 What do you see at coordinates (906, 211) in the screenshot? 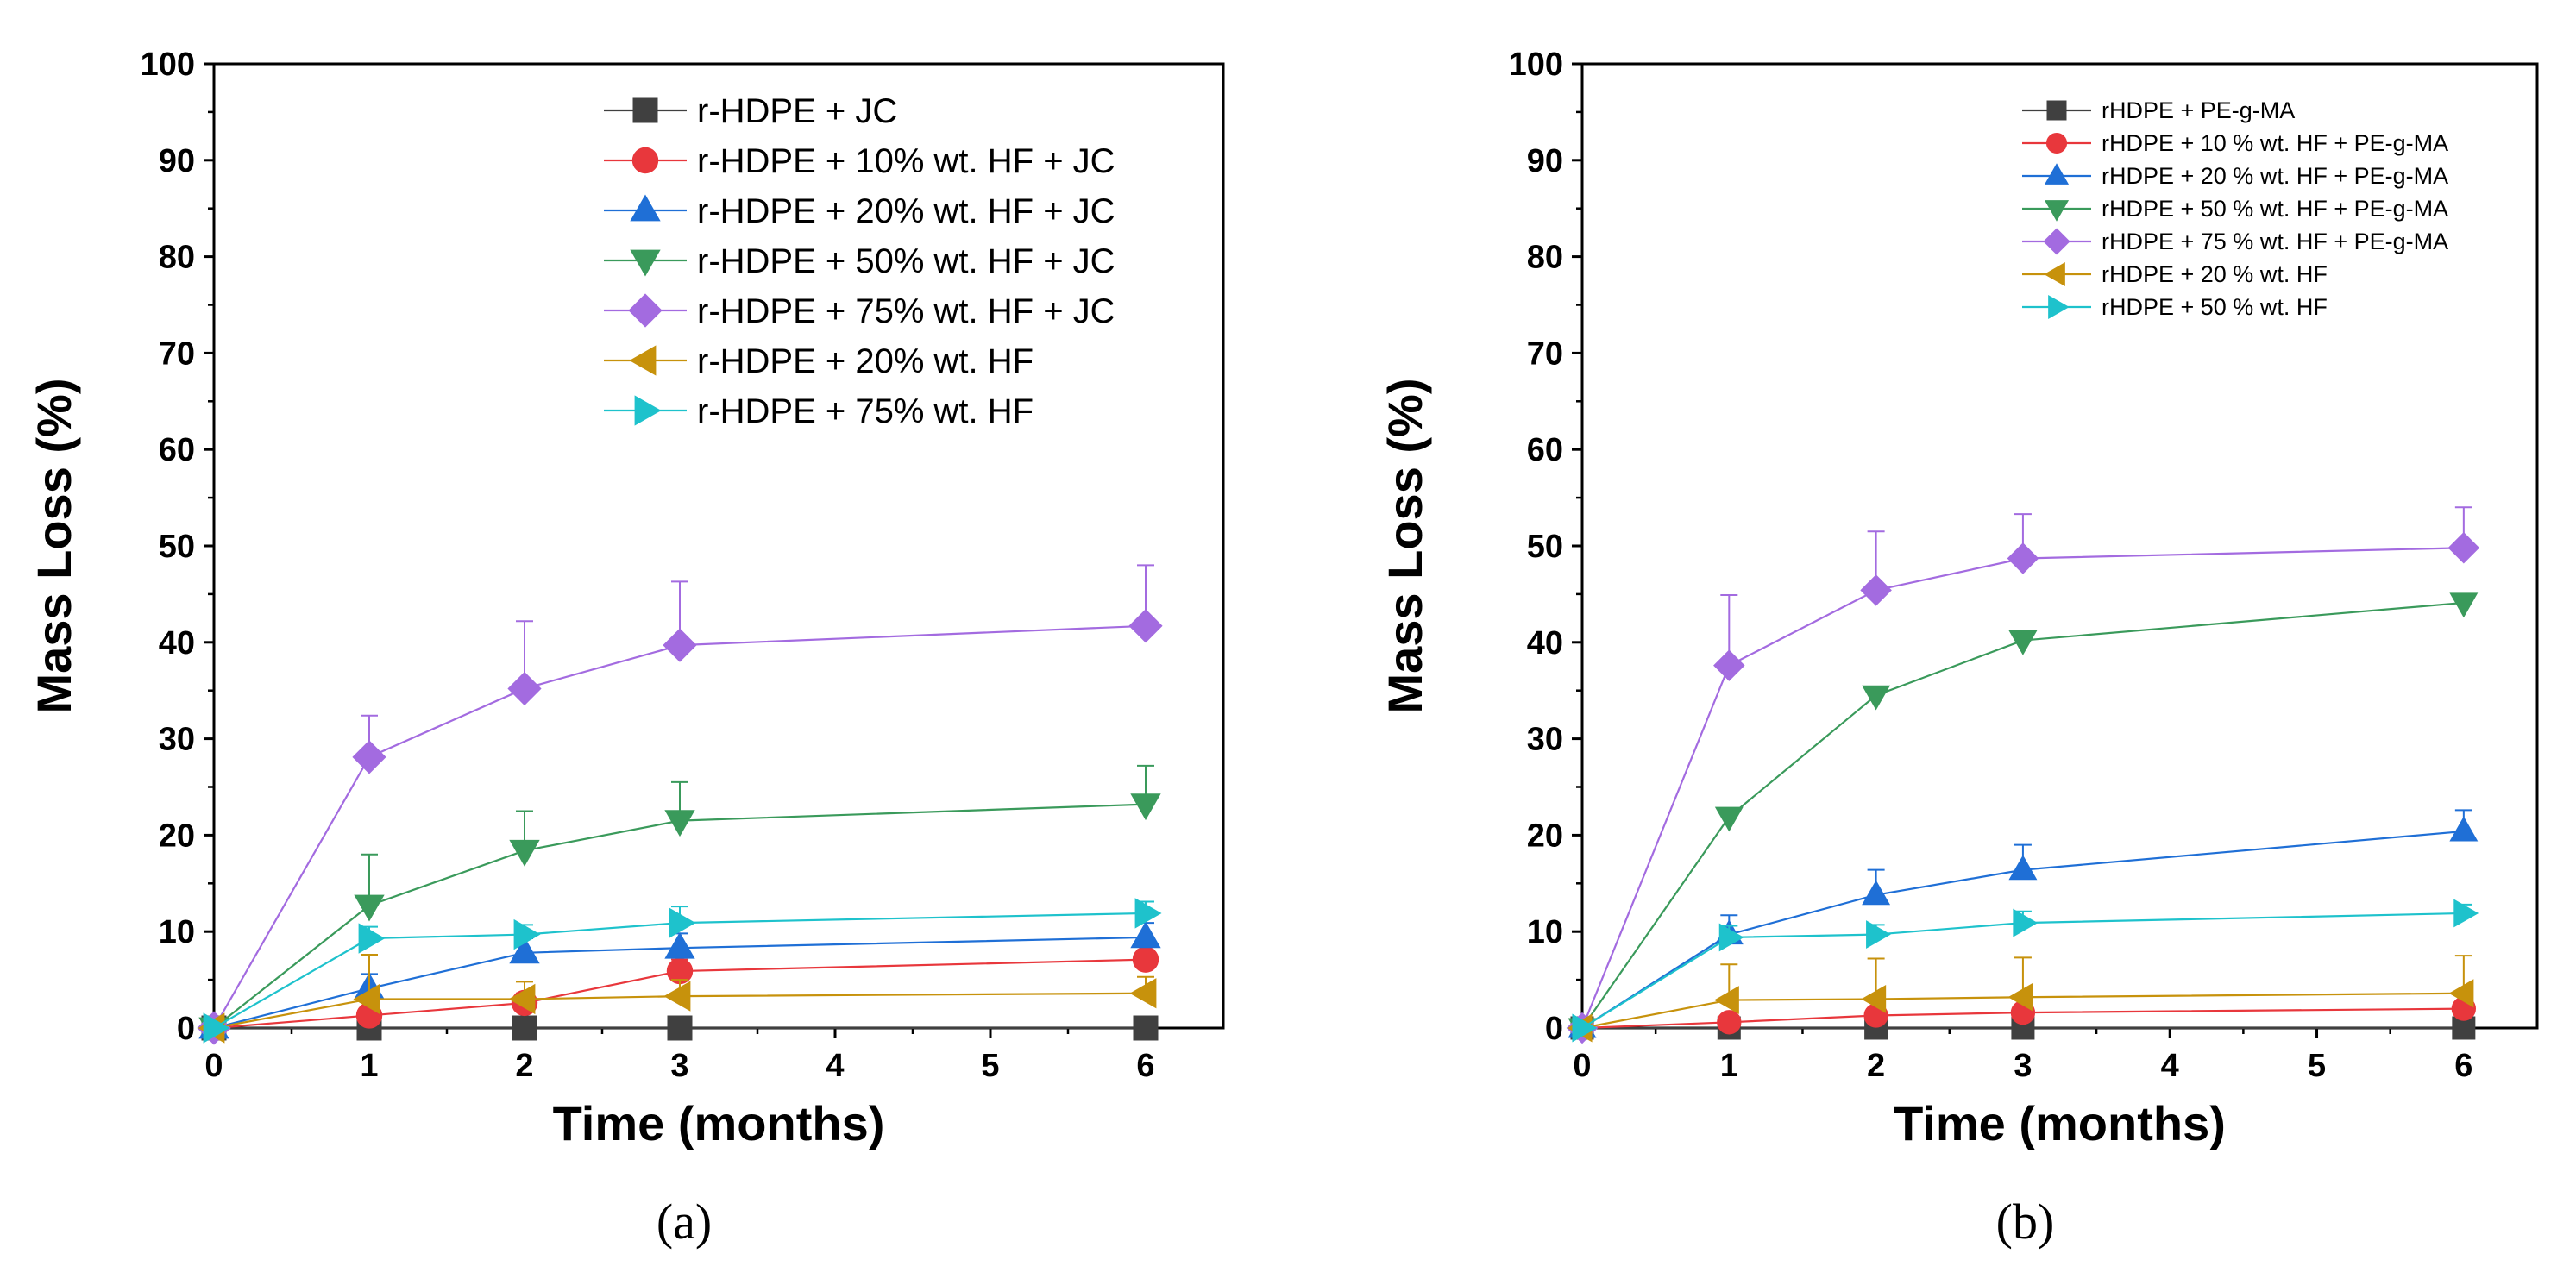
I see `legend-label: r-HDPE + 20% wt. HF + JC` at bounding box center [906, 211].